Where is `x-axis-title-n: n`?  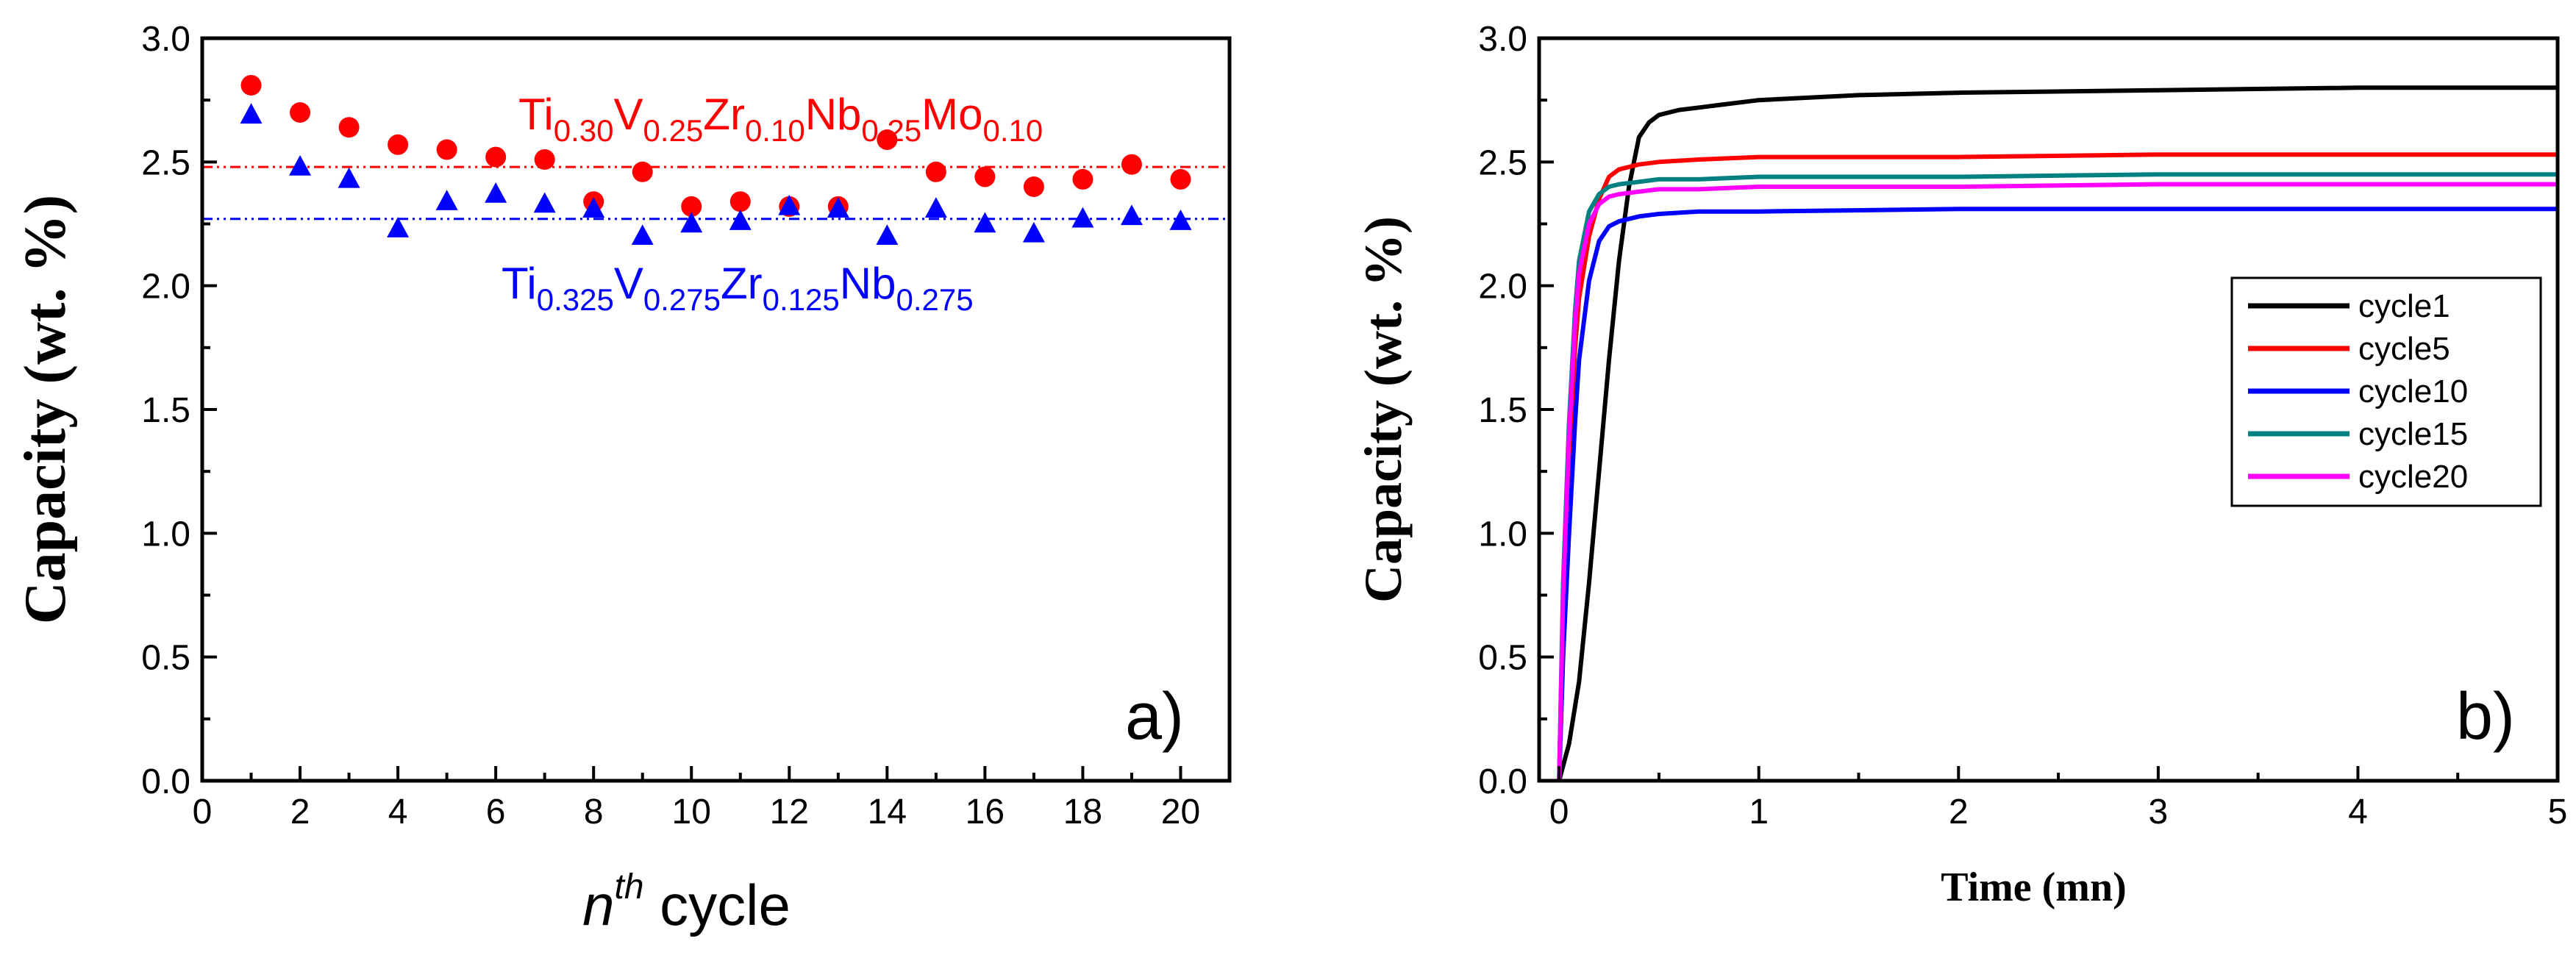
x-axis-title-n: n is located at coordinates (598, 905).